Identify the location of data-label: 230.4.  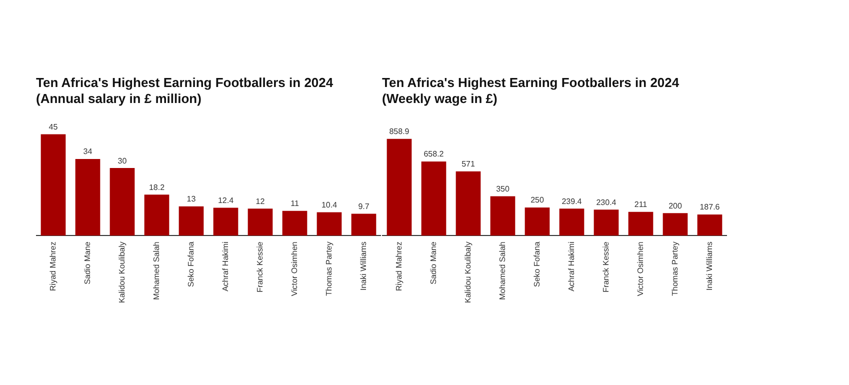
(606, 202).